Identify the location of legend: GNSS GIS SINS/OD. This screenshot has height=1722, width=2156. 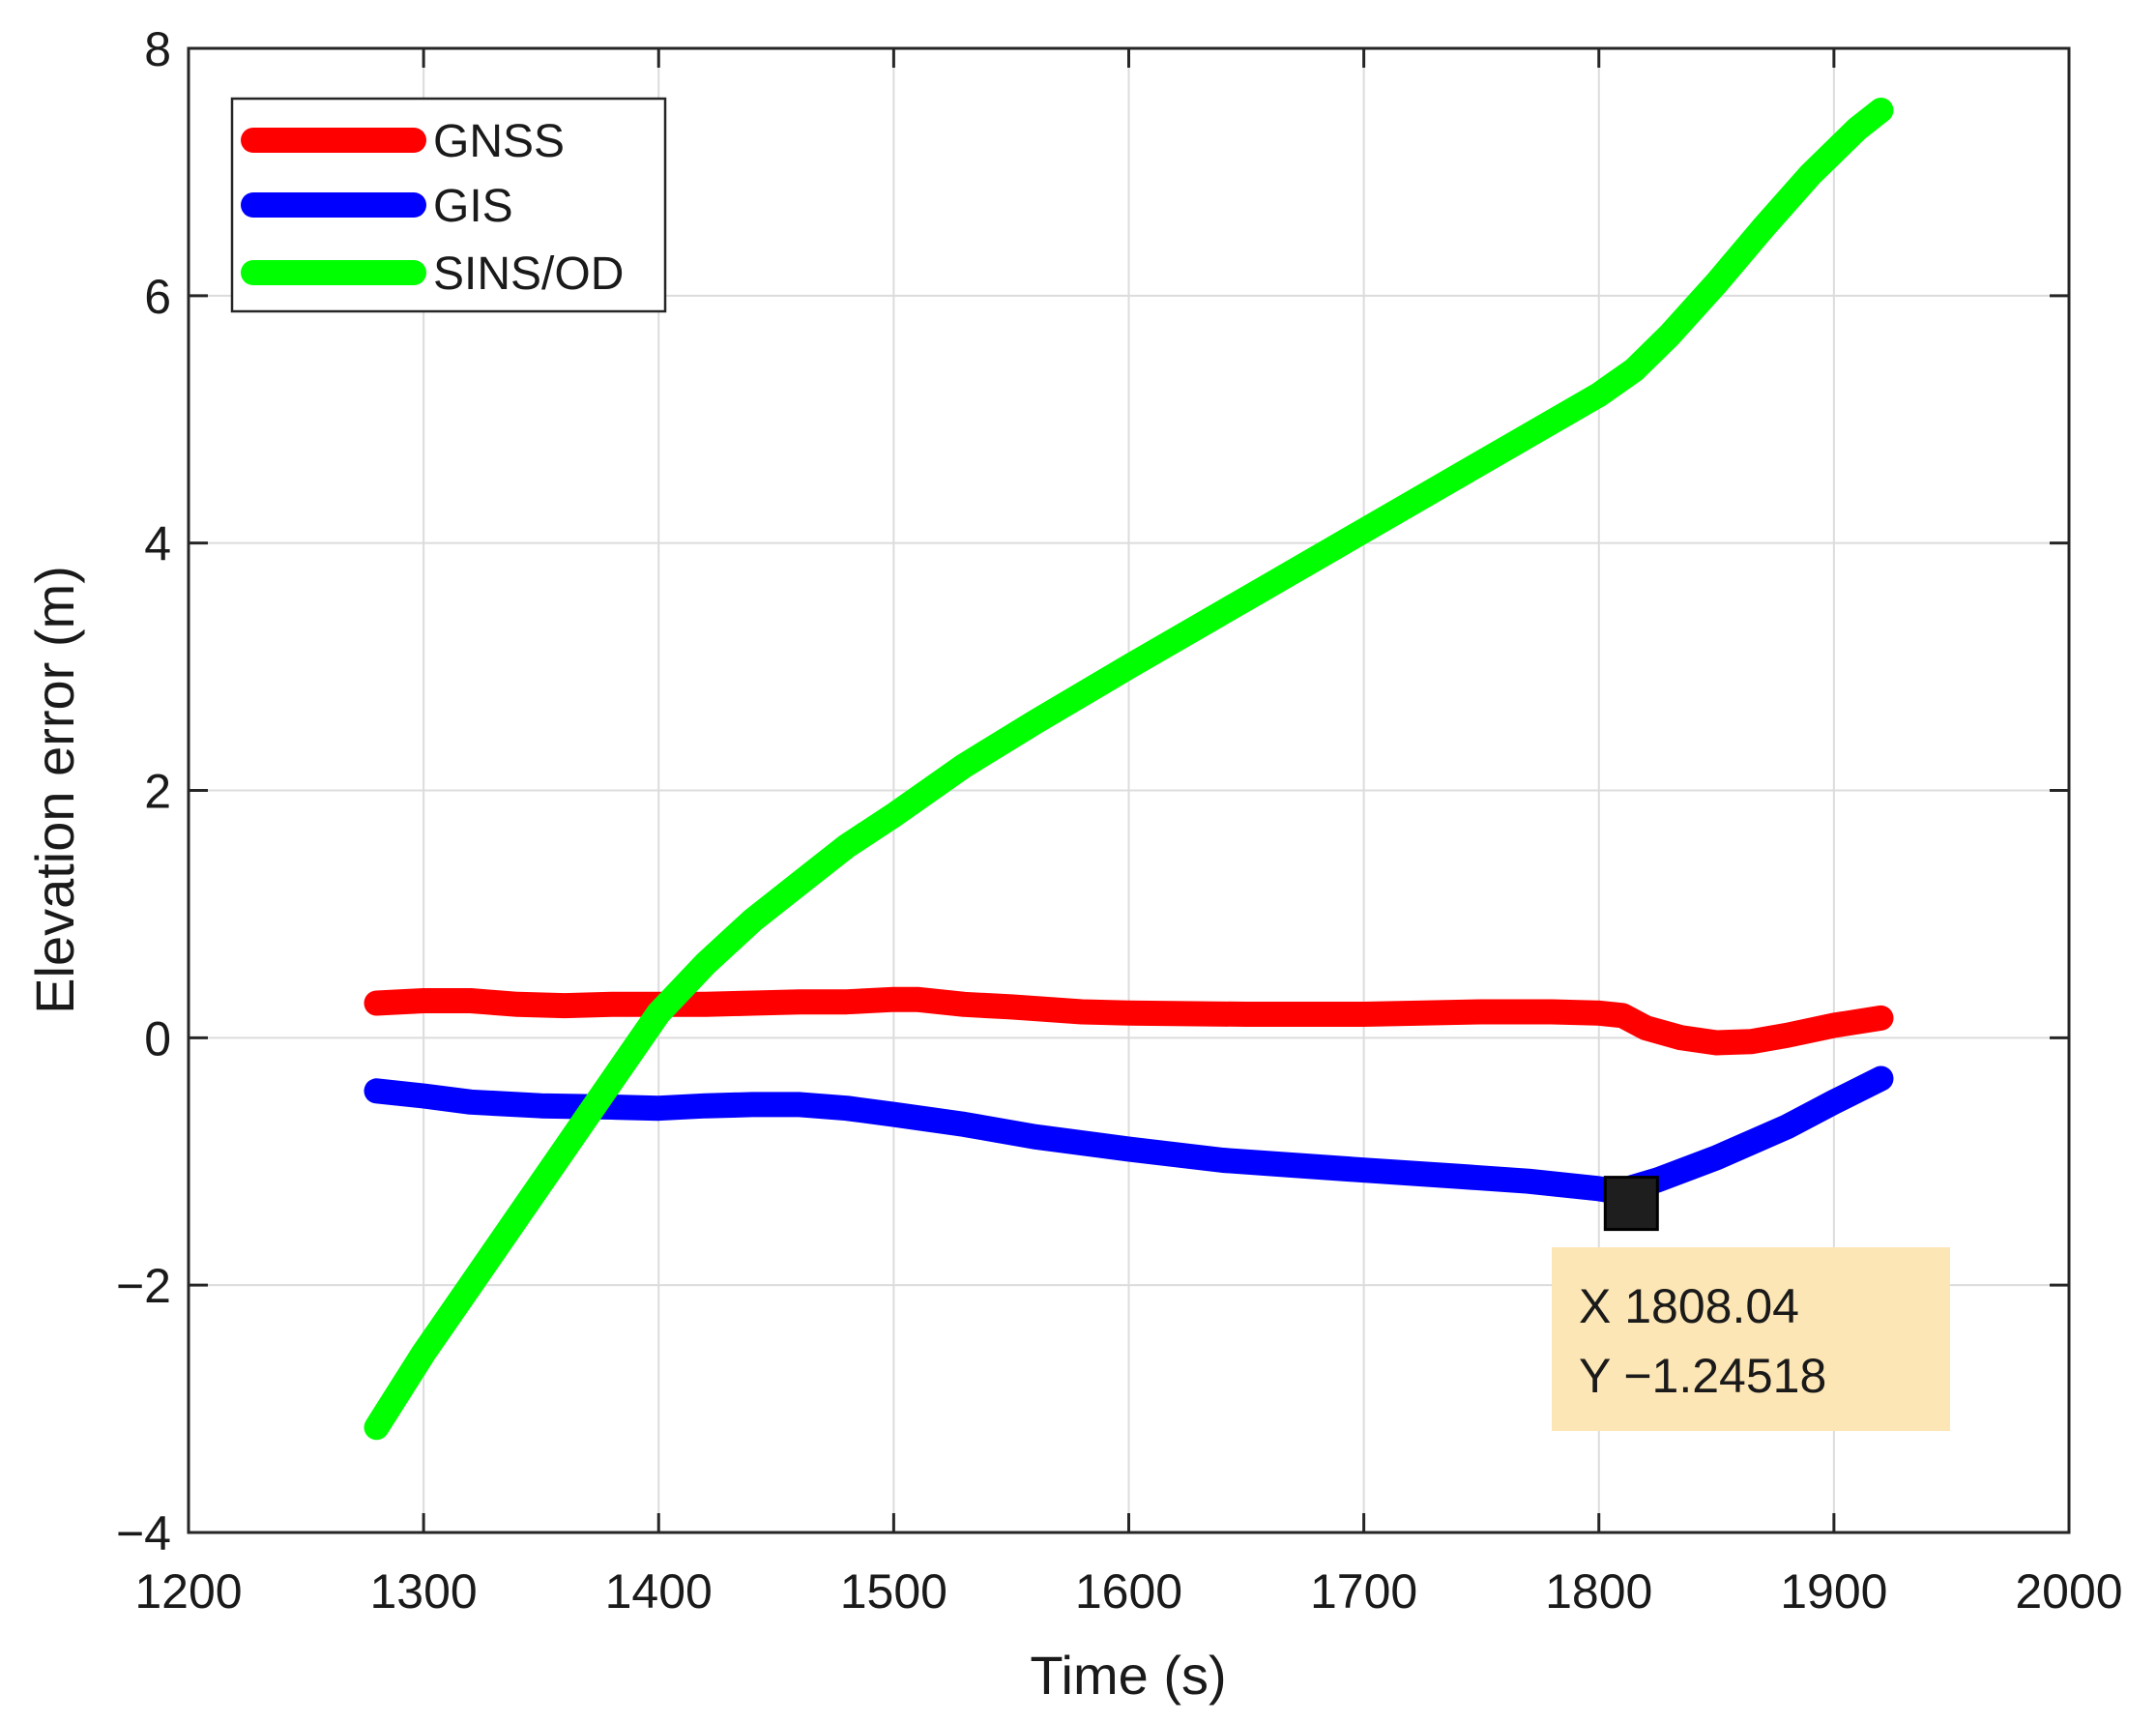
(448, 205).